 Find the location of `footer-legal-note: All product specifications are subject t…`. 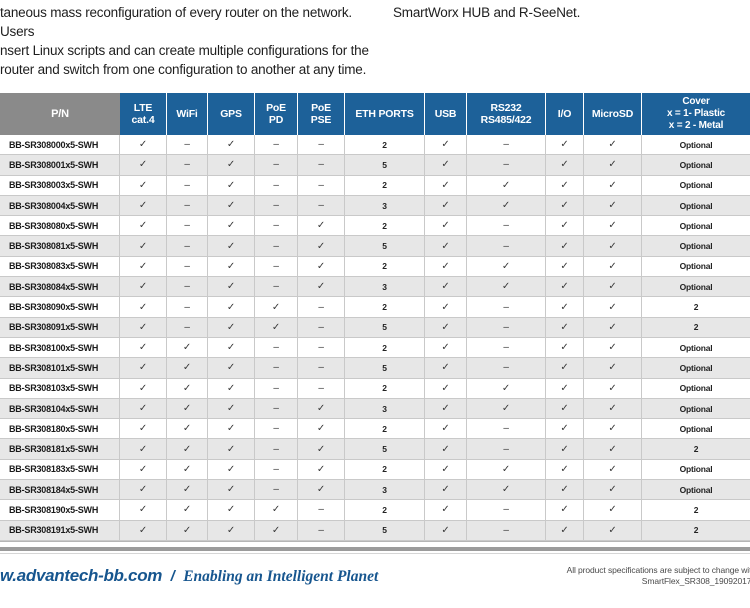

footer-legal-note: All product specifications are subject t… is located at coordinates (658, 575).